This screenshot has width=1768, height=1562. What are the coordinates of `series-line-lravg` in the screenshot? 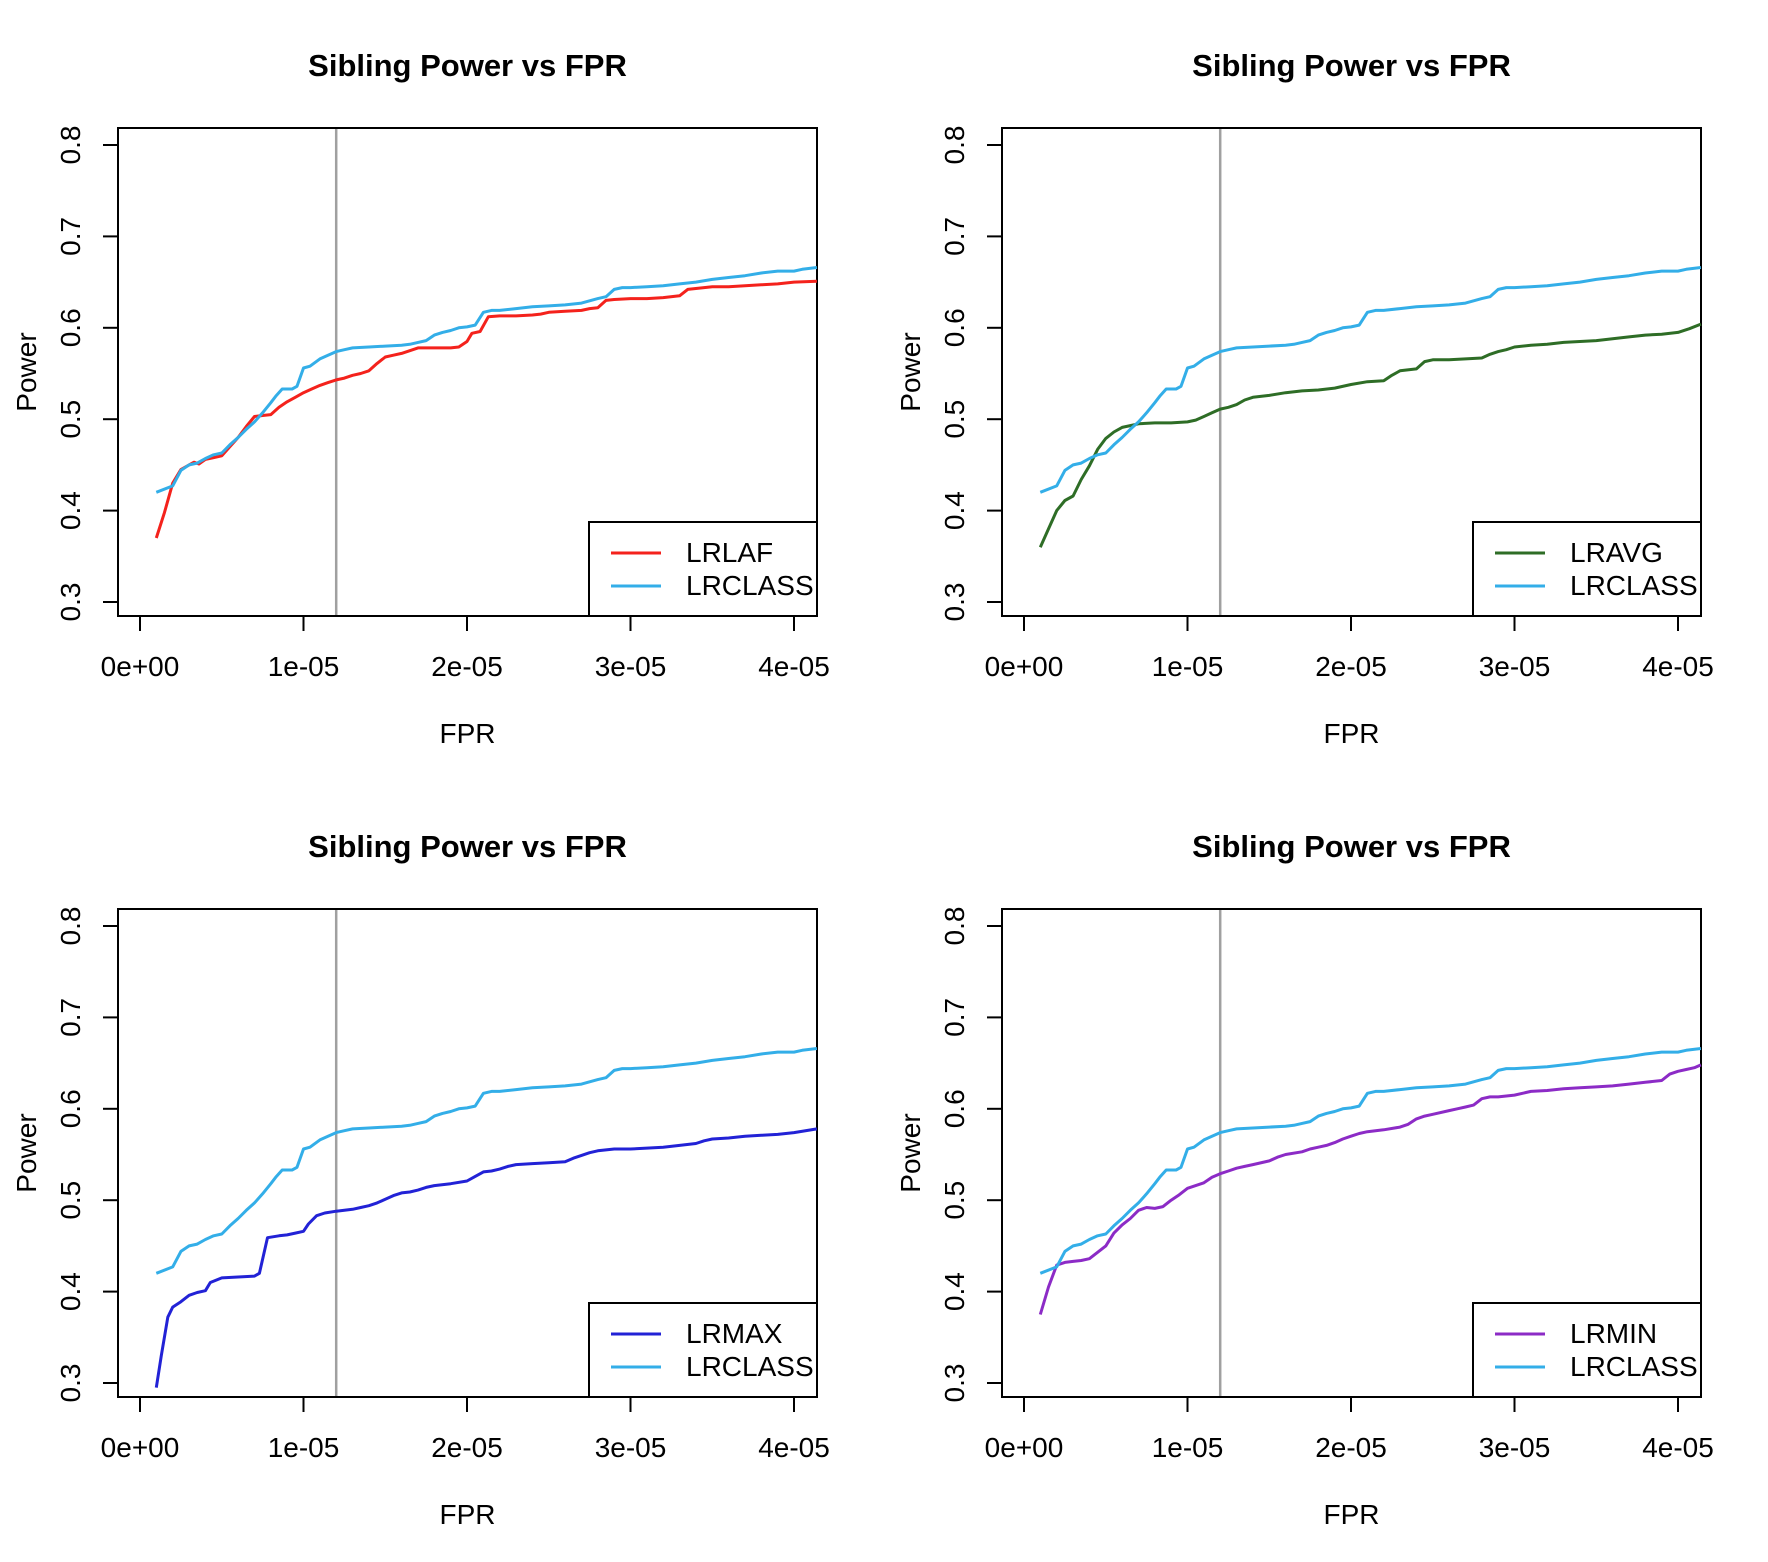 It's located at (1370, 435).